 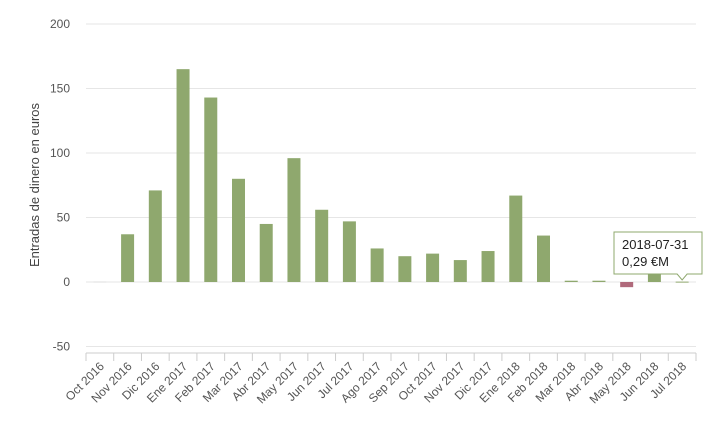 I want to click on tooltip: 2018-07-31 0,29 €M, so click(x=658, y=256).